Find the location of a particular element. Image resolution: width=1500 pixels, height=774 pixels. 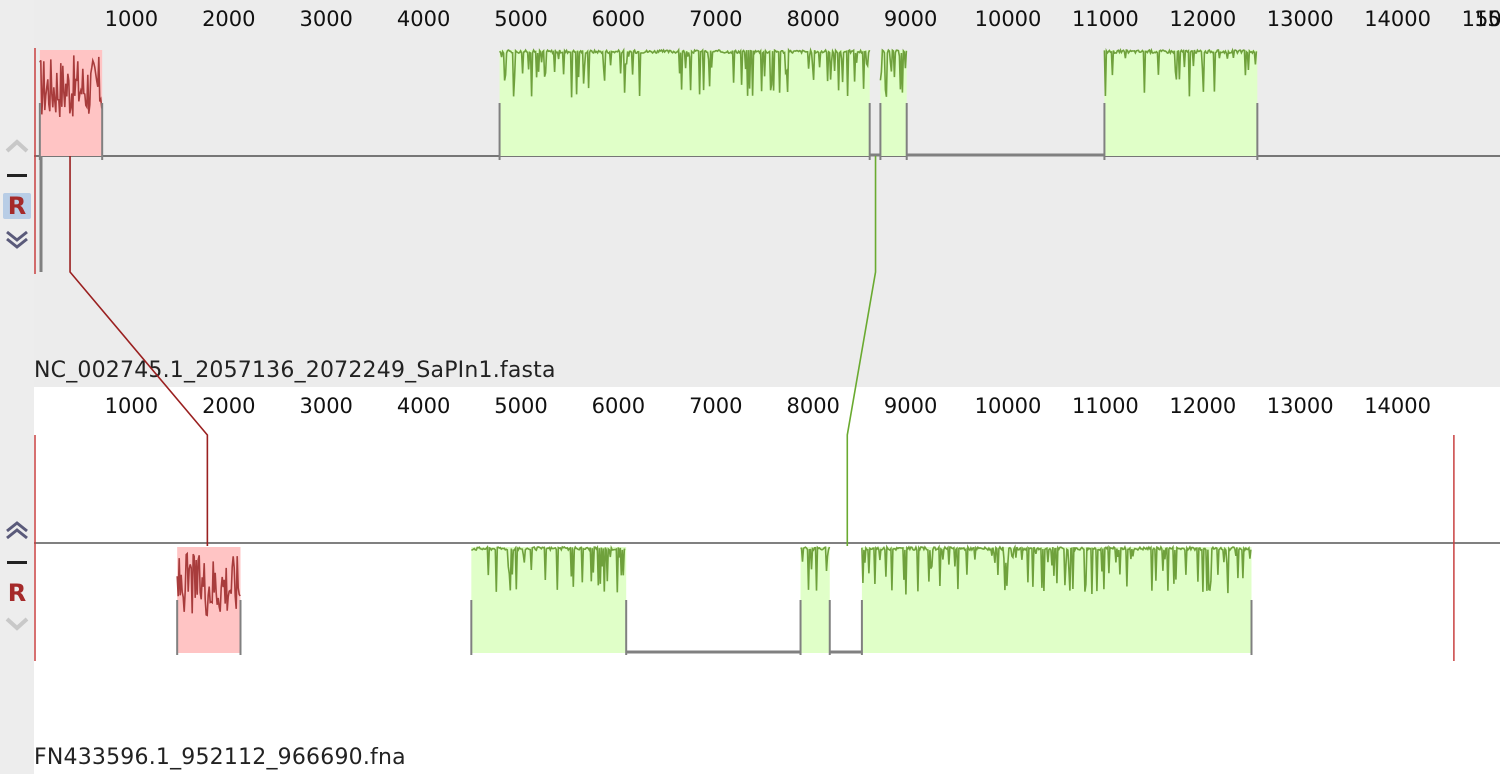

lcb-block-green is located at coordinates (1181, 103).